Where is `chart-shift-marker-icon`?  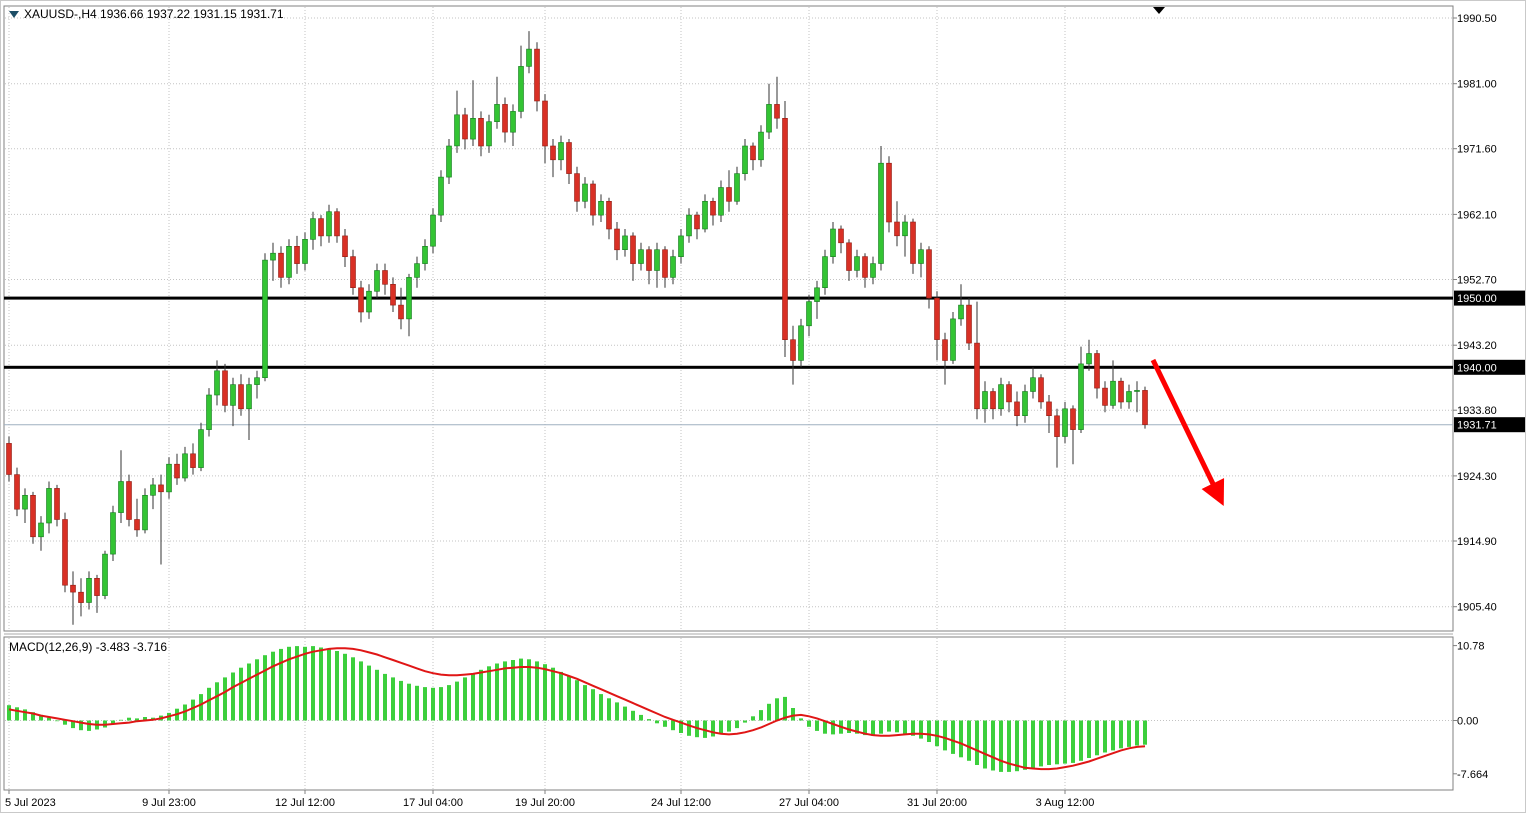
chart-shift-marker-icon is located at coordinates (1159, 10).